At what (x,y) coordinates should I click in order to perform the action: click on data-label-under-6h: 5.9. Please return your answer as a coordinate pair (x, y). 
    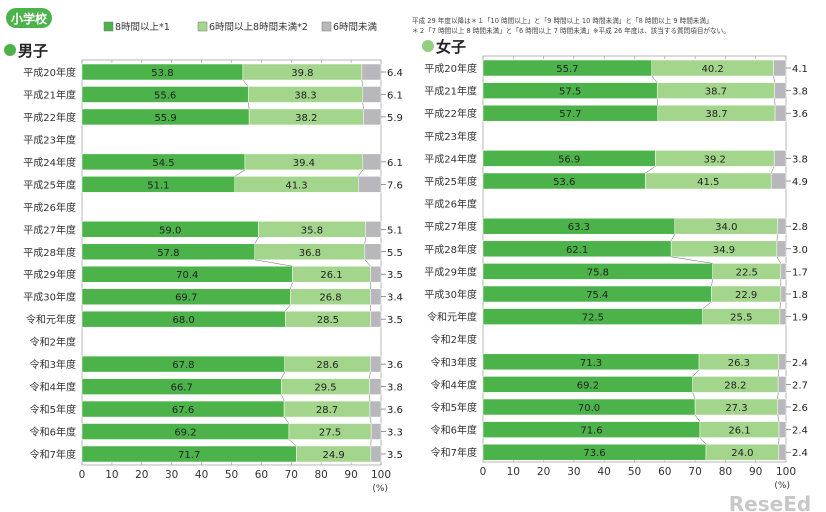
    Looking at the image, I should click on (395, 118).